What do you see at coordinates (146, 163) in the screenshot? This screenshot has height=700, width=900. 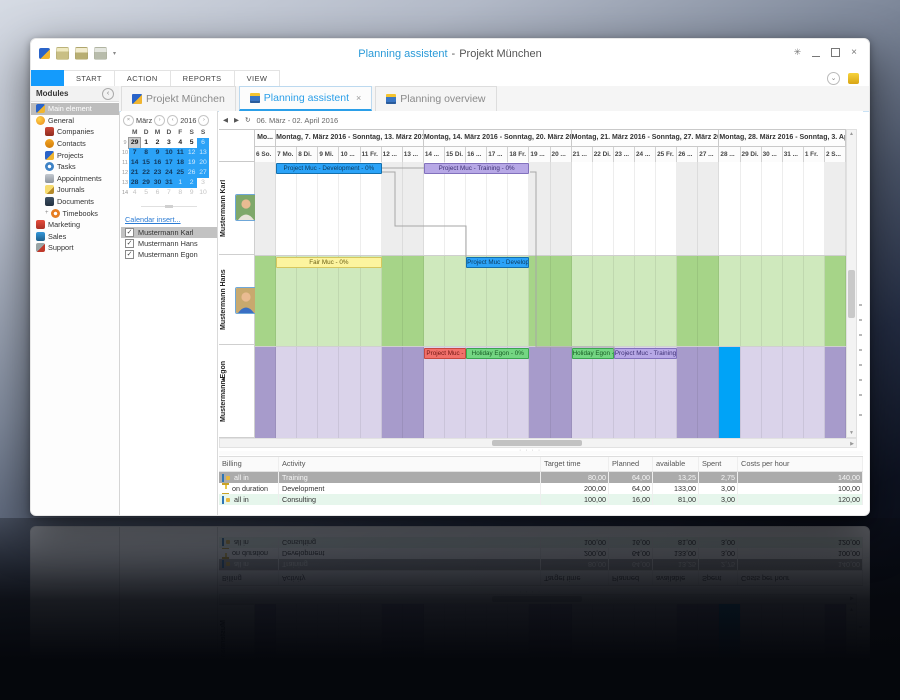 I see `calendar-day: 15` at bounding box center [146, 163].